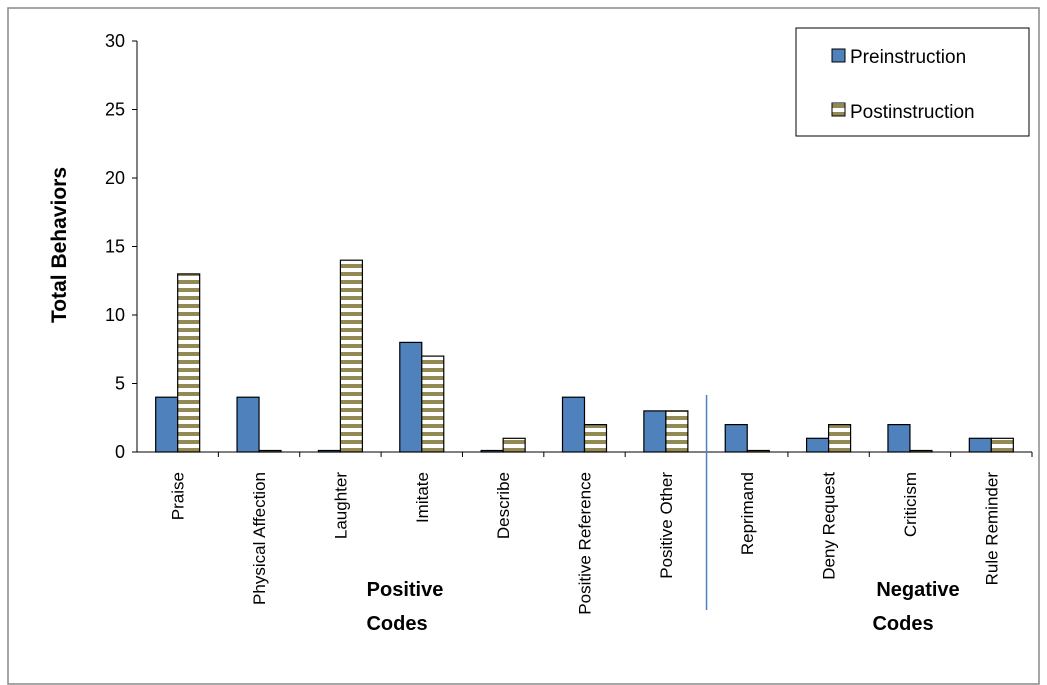 Image resolution: width=1047 pixels, height=685 pixels. Describe the element at coordinates (259, 538) in the screenshot. I see `x-category-label: Physical Affection` at that location.